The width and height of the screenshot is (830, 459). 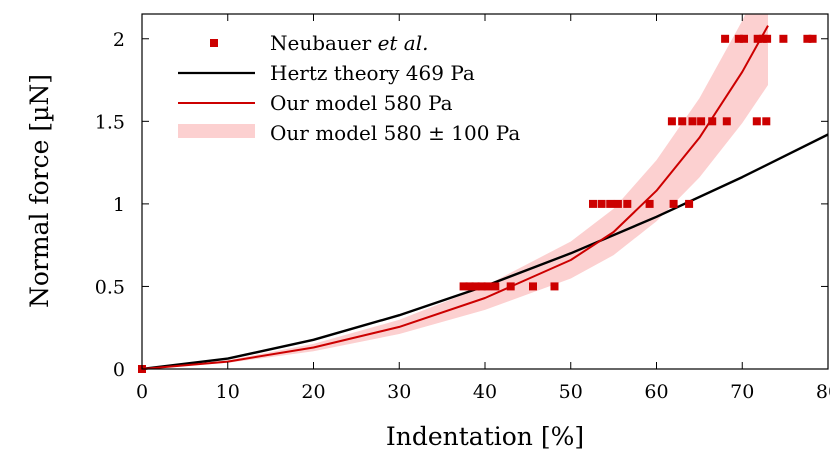 I want to click on legend-label-model: Our model 580 Pa, so click(x=361, y=103).